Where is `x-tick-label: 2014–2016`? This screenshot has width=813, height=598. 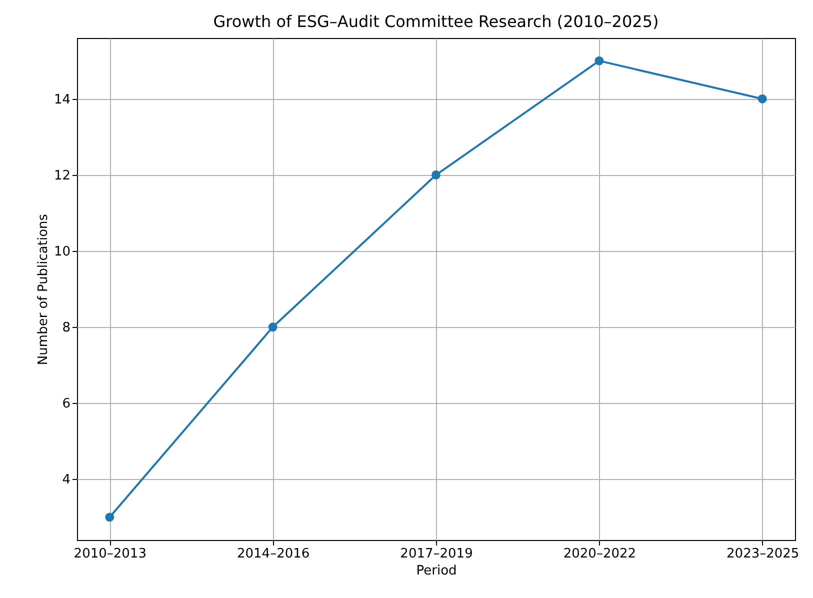
x-tick-label: 2014–2016 is located at coordinates (273, 554).